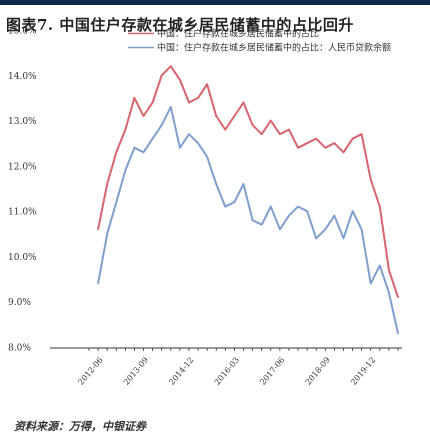  Describe the element at coordinates (22, 167) in the screenshot. I see `y-tick-label: 12.0%` at that location.